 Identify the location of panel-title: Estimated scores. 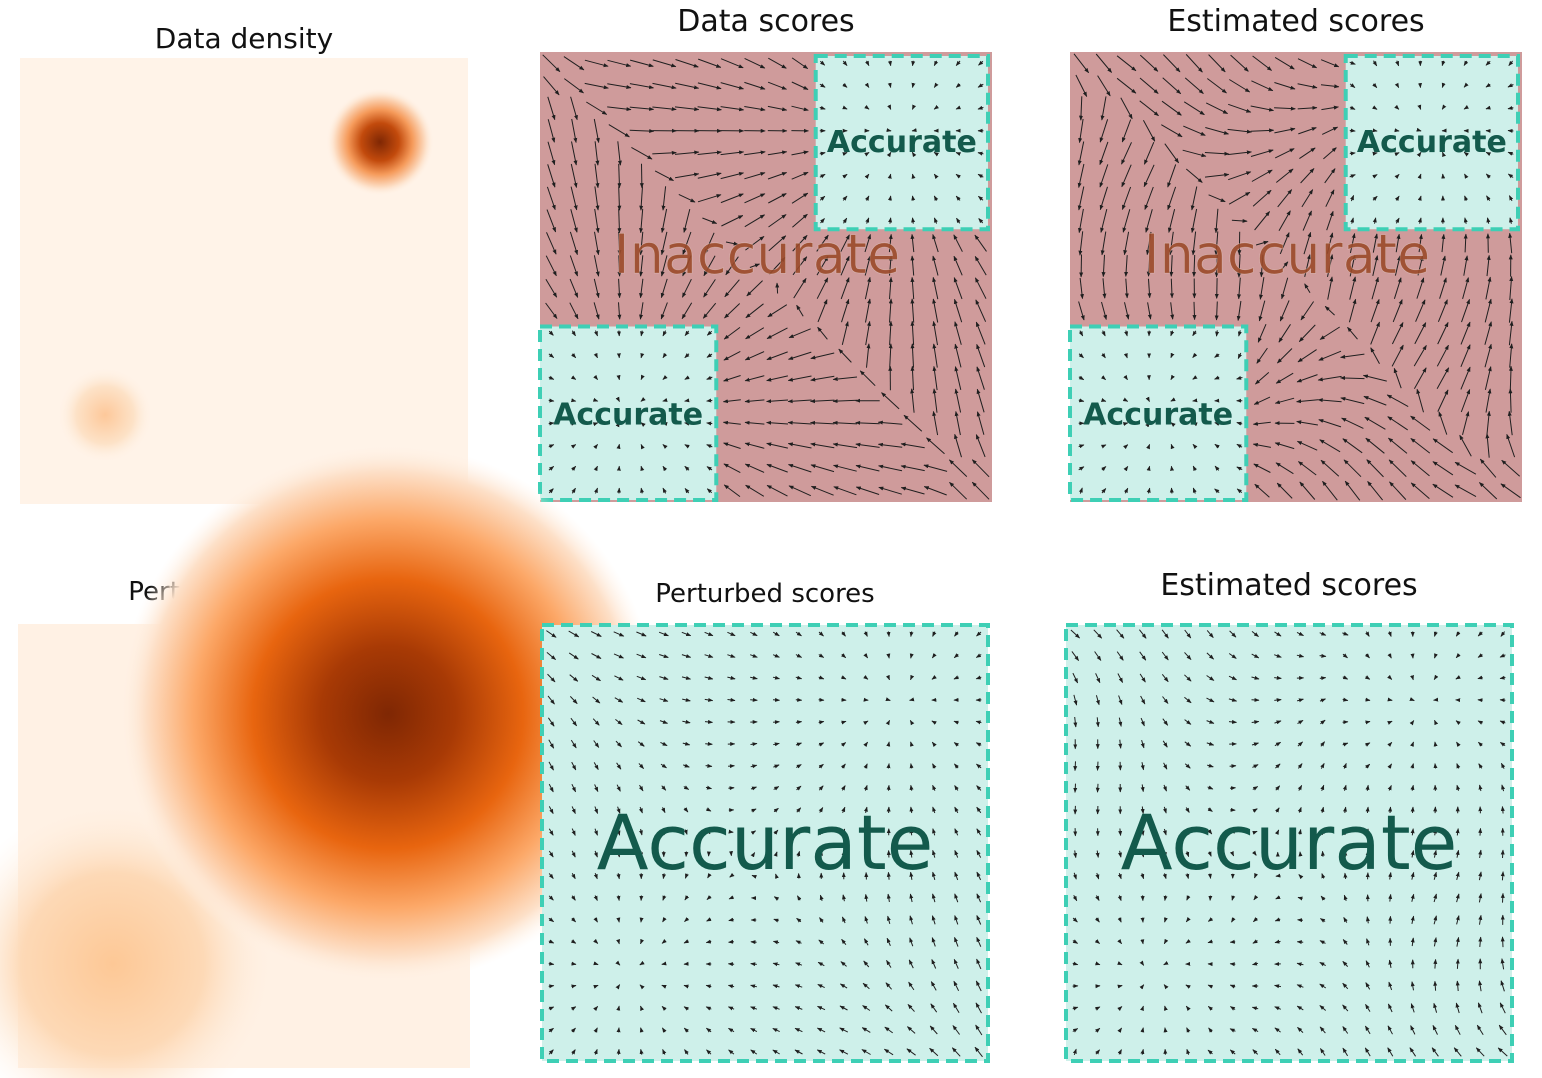
(1296, 21).